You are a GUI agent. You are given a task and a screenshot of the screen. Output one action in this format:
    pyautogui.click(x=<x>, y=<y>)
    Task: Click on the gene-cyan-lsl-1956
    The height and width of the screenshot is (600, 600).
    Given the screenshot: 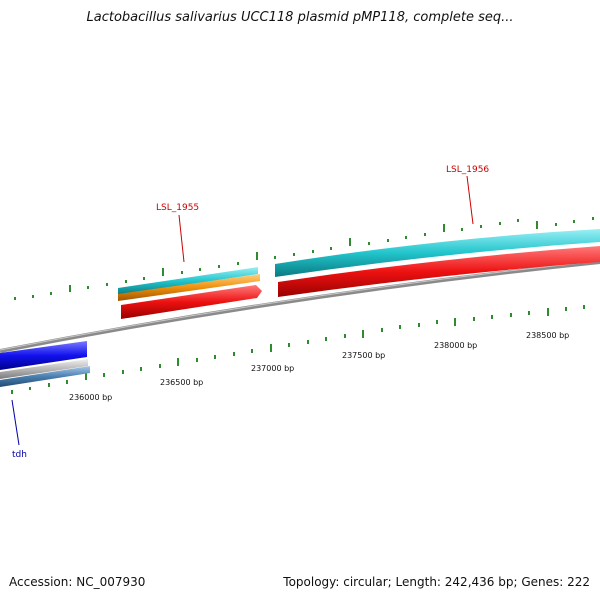 What is the action you would take?
    pyautogui.click(x=437, y=253)
    